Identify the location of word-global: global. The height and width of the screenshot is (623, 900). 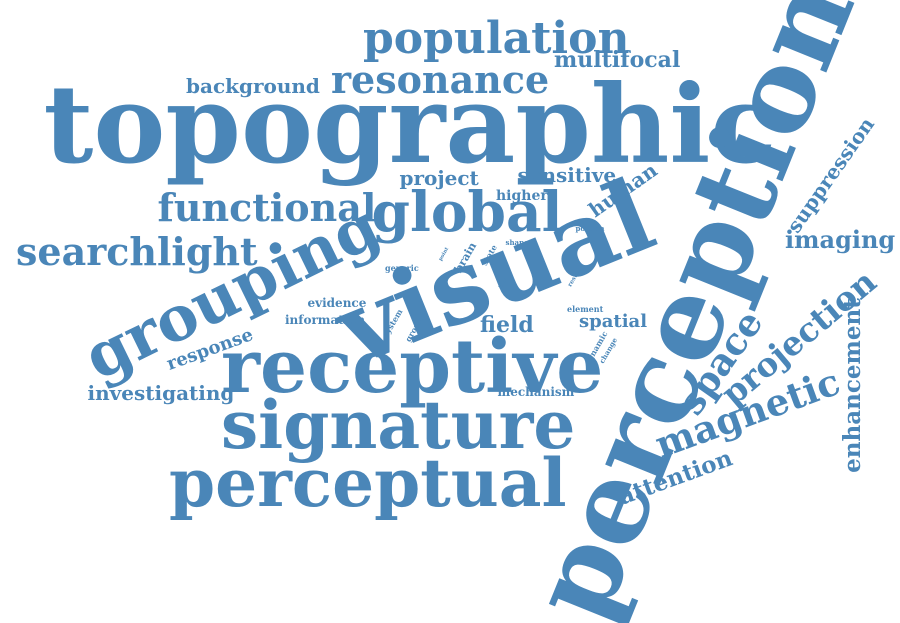
(467, 211).